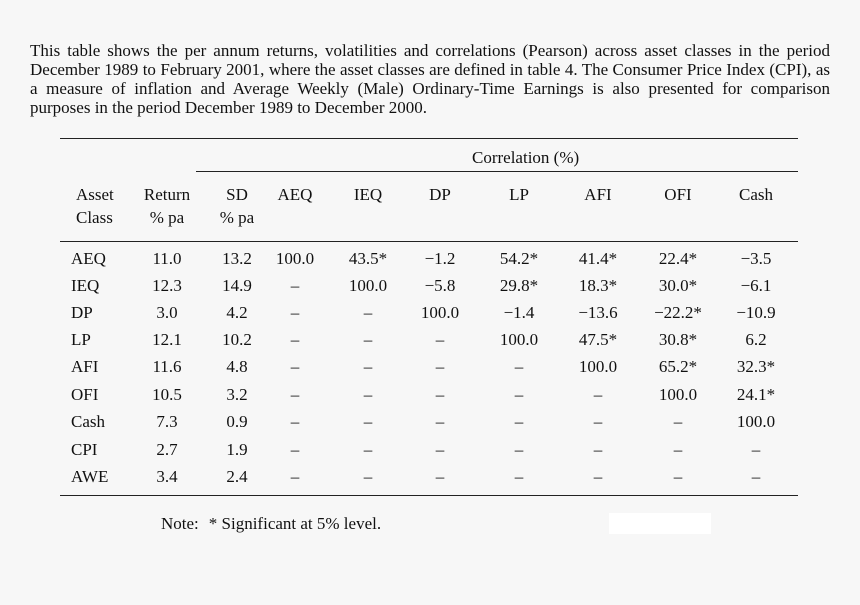 The width and height of the screenshot is (860, 605). What do you see at coordinates (678, 339) in the screenshot?
I see `table-cell: 30.8*` at bounding box center [678, 339].